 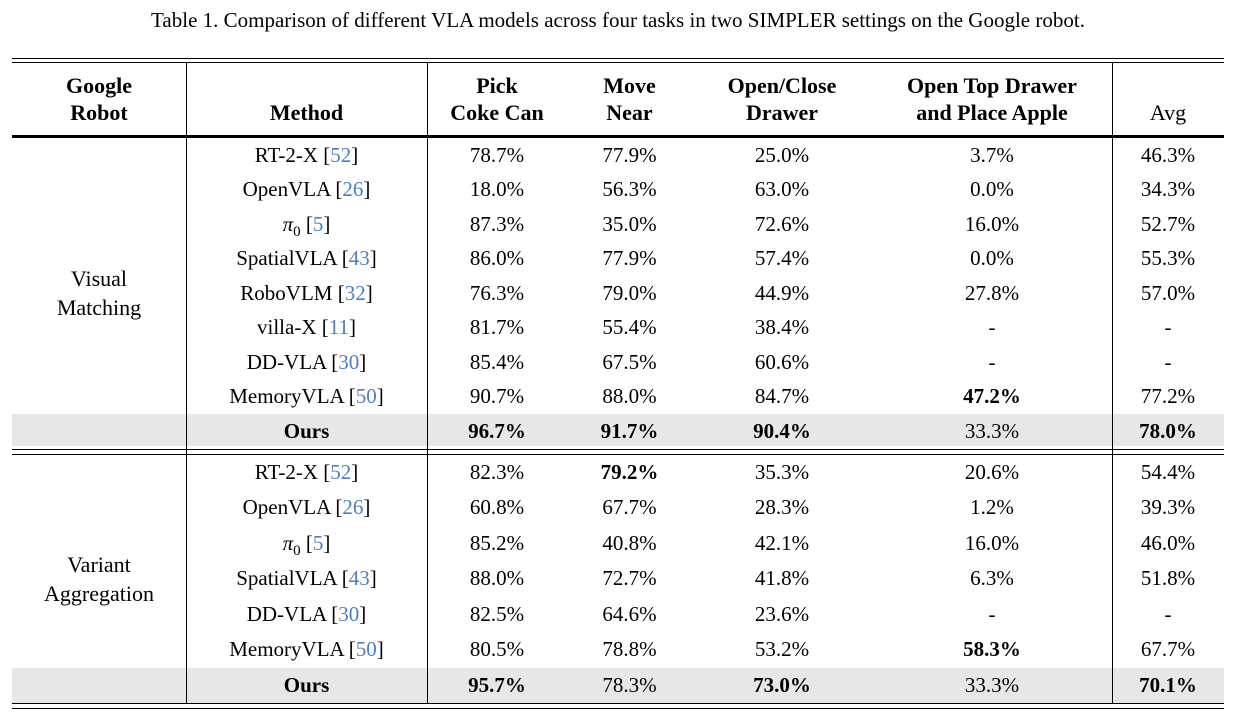 I want to click on method-name: Ours, so click(x=306, y=684).